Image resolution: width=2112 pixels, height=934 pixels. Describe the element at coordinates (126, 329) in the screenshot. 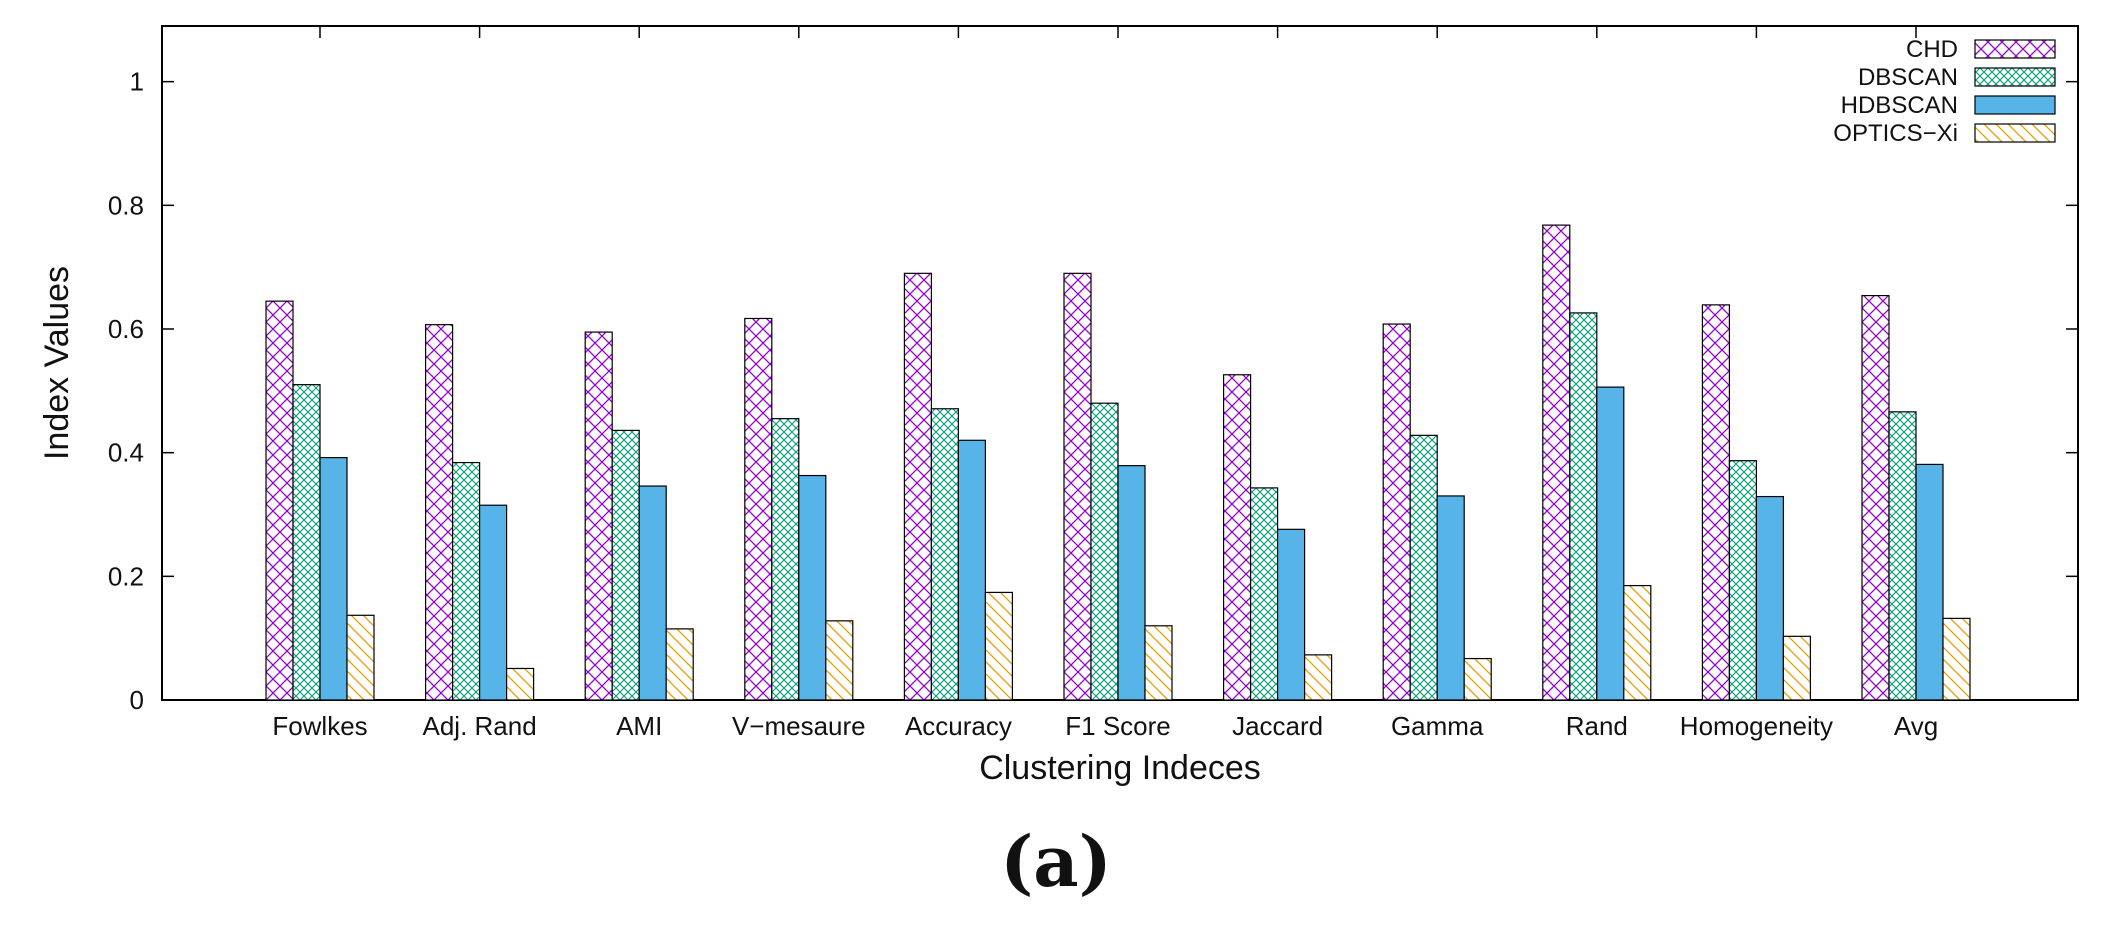

I see `y-tick-label: 0.6` at that location.